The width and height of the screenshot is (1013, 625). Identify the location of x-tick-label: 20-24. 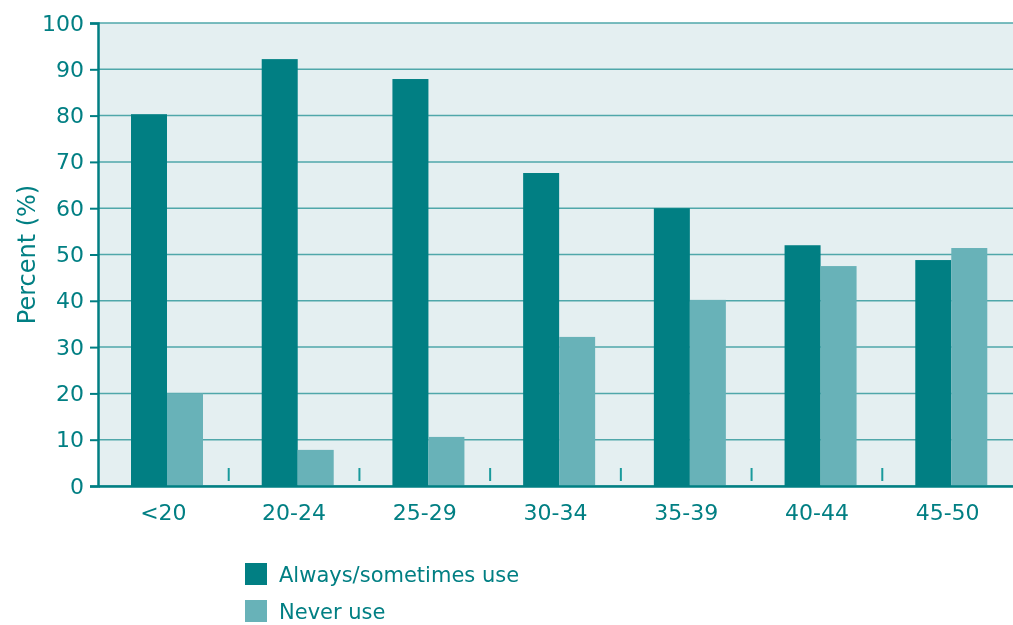
(294, 512).